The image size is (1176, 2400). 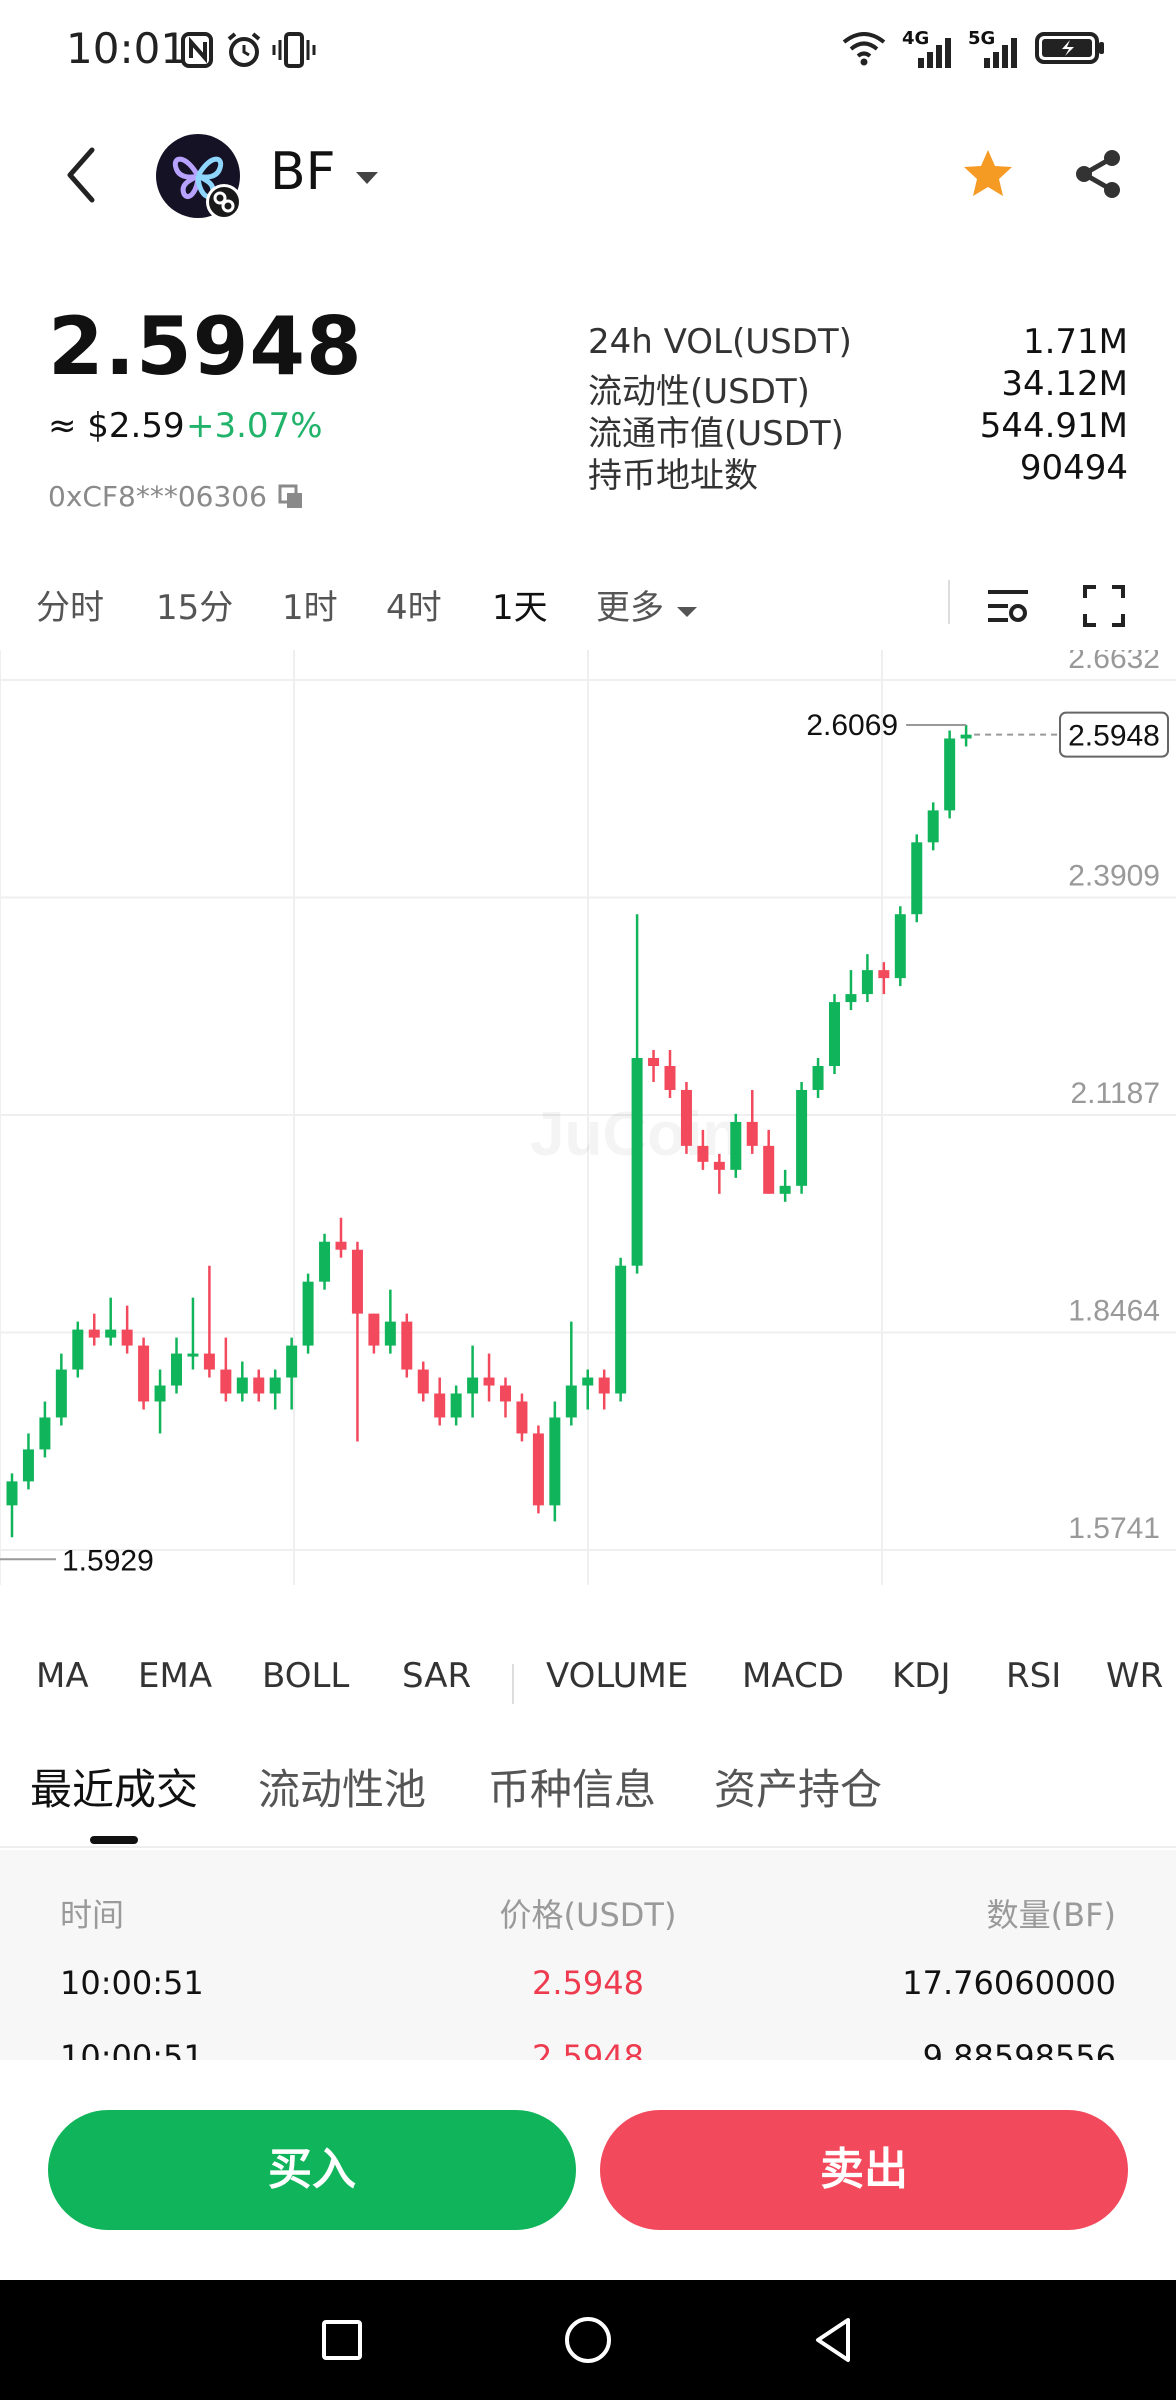 I want to click on indicator-ema: EMA, so click(x=175, y=1676).